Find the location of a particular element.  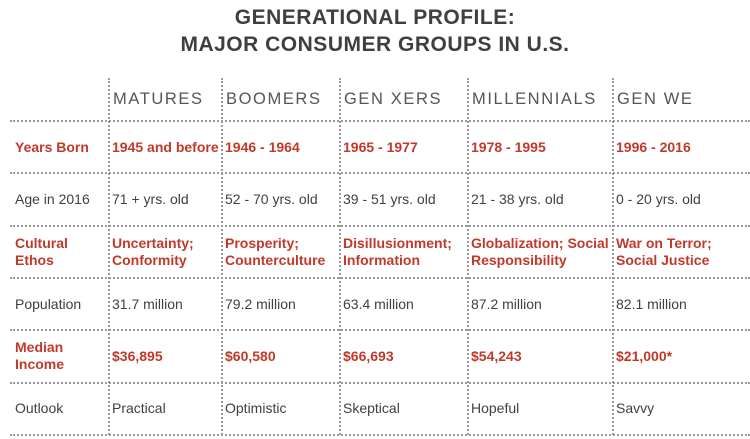

column-header: GEN WE is located at coordinates (655, 98).